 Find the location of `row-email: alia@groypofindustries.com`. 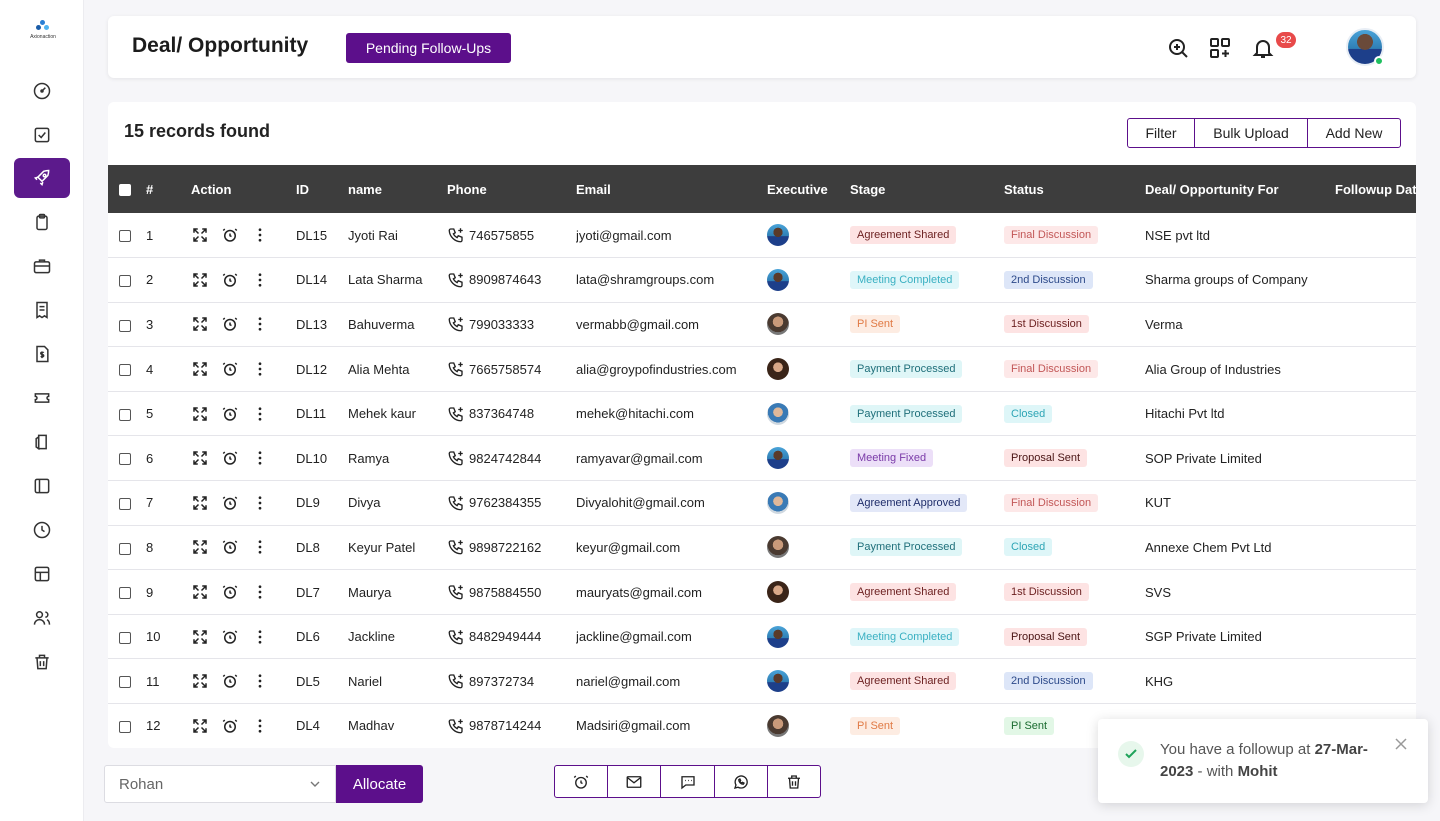

row-email: alia@groypofindustries.com is located at coordinates (656, 369).